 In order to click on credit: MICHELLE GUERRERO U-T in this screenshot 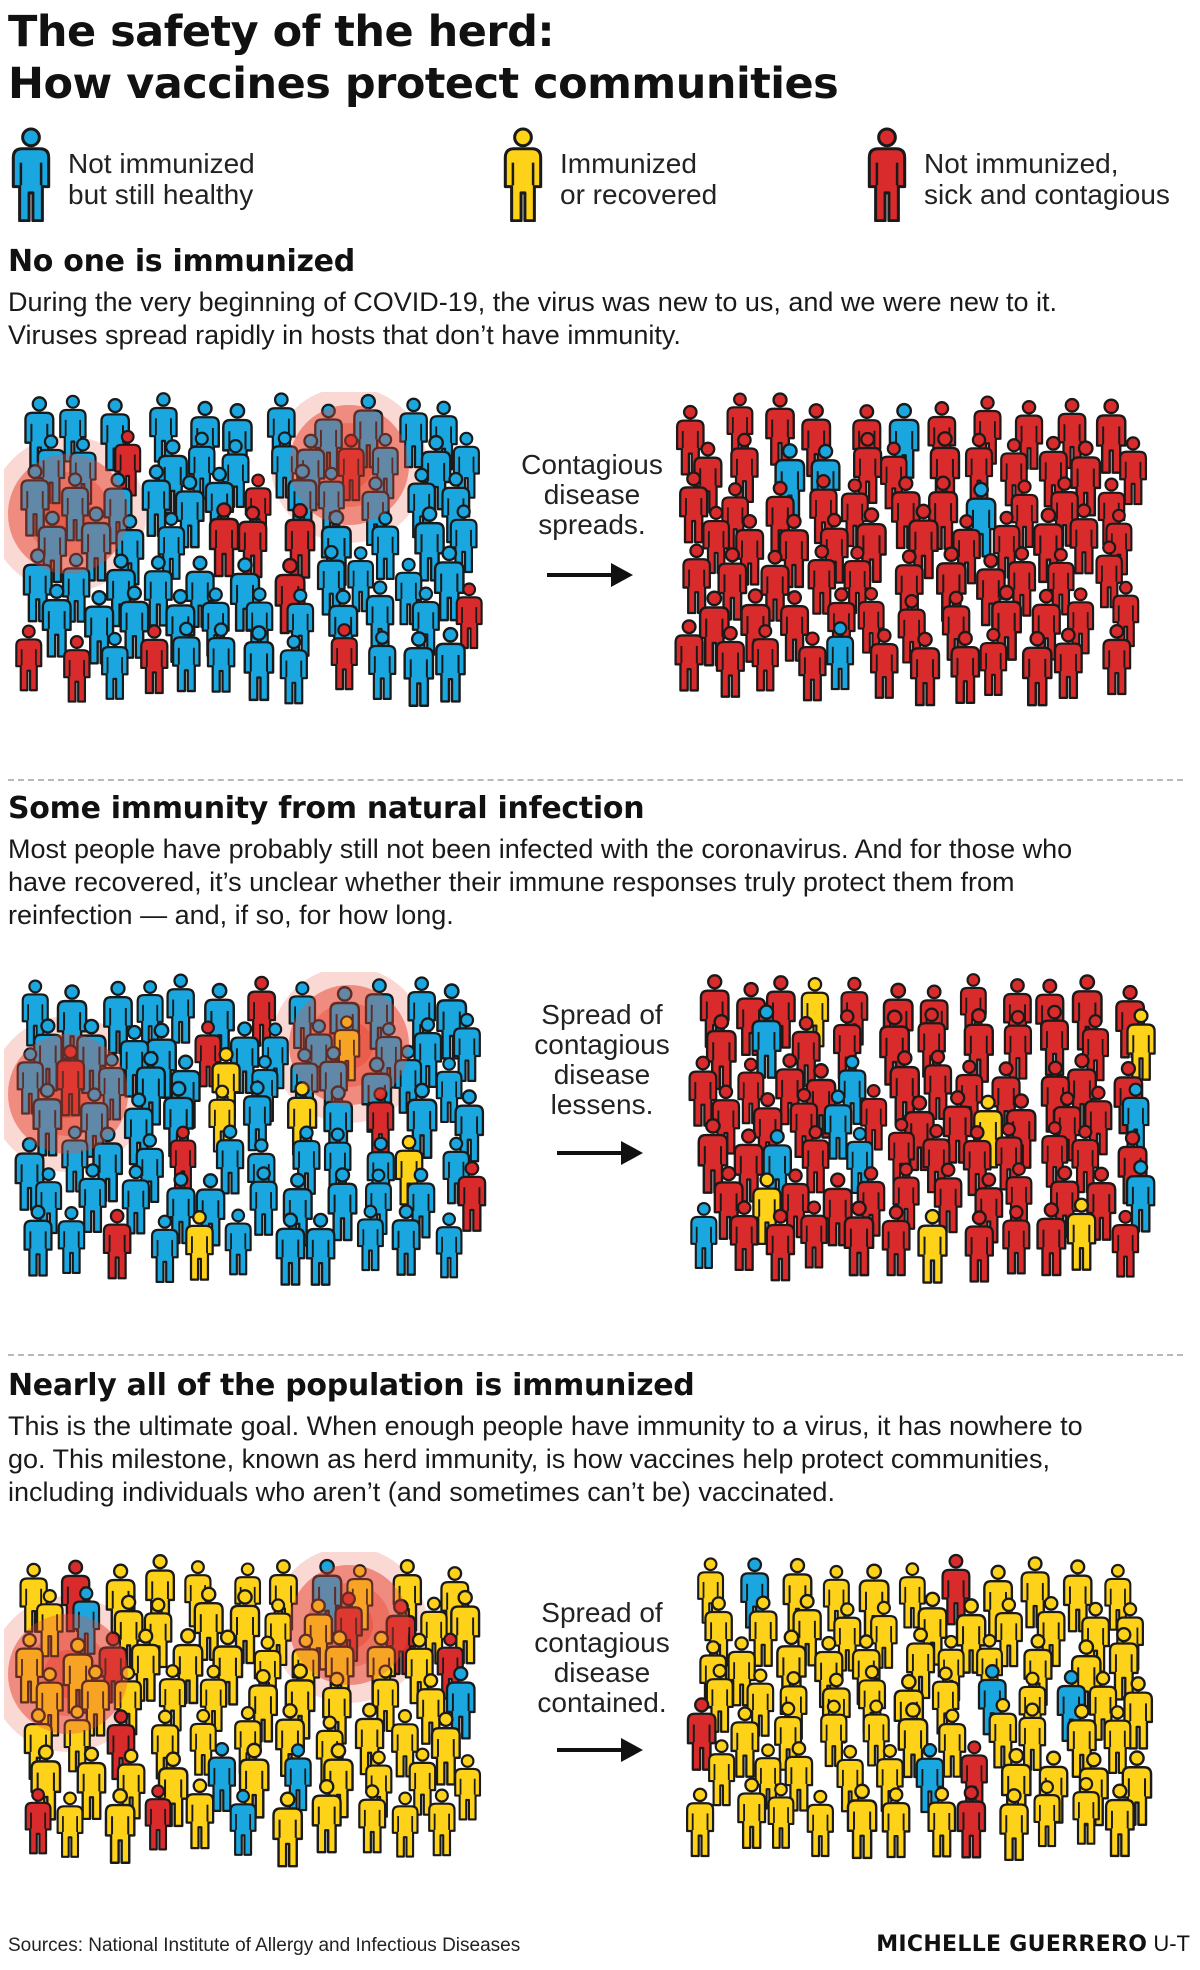, I will do `click(1033, 1944)`.